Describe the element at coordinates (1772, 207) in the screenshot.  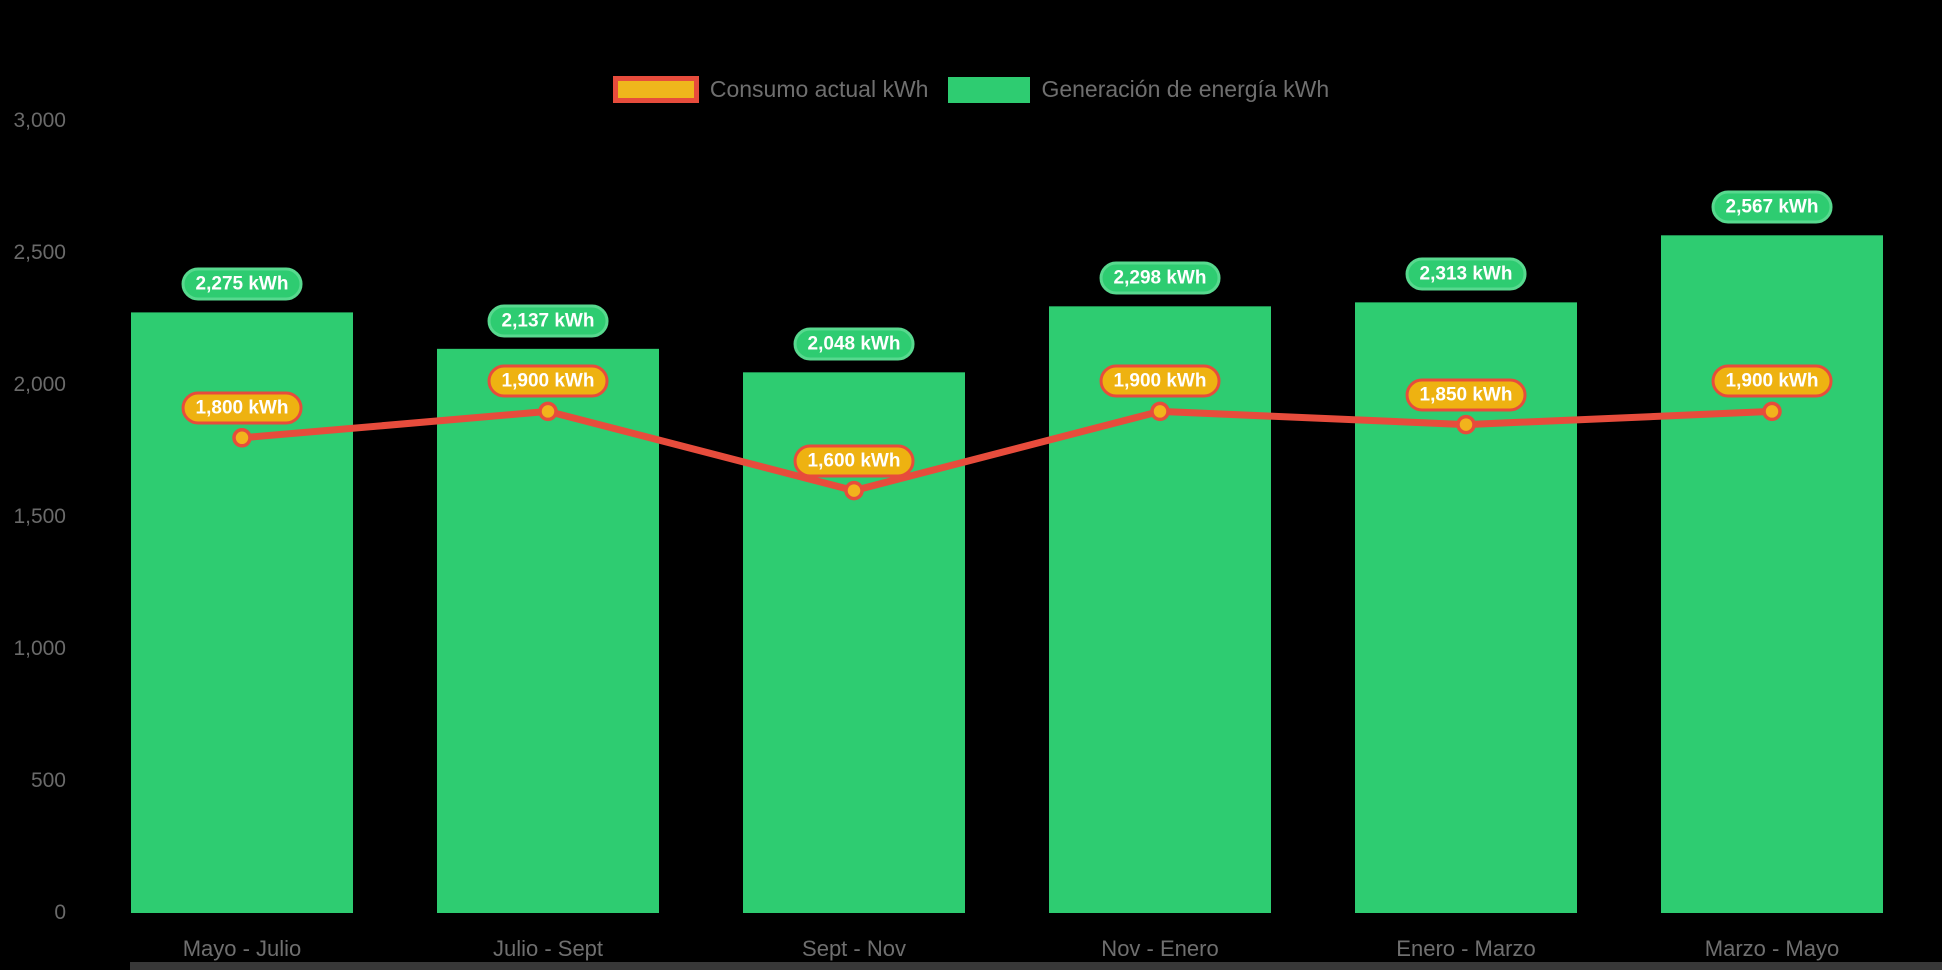
I see `bar-value-badge: 2,567 kWh` at that location.